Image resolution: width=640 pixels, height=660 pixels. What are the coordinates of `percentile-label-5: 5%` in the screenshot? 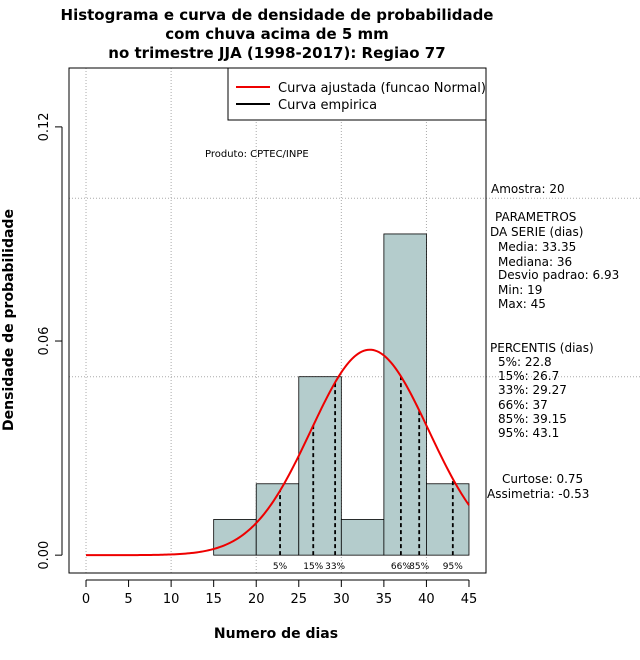 It's located at (280, 567).